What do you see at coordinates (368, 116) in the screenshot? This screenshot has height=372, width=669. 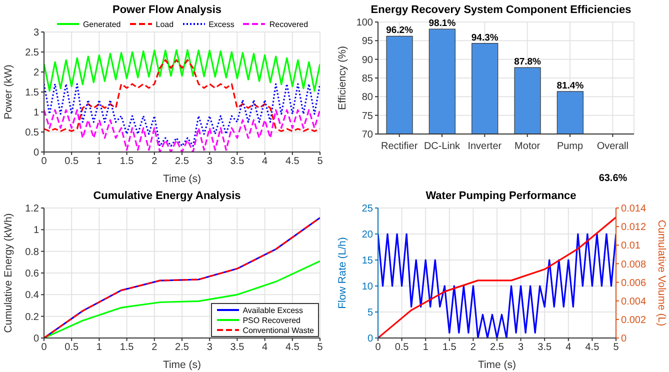 I see `y-tick-label: 75` at bounding box center [368, 116].